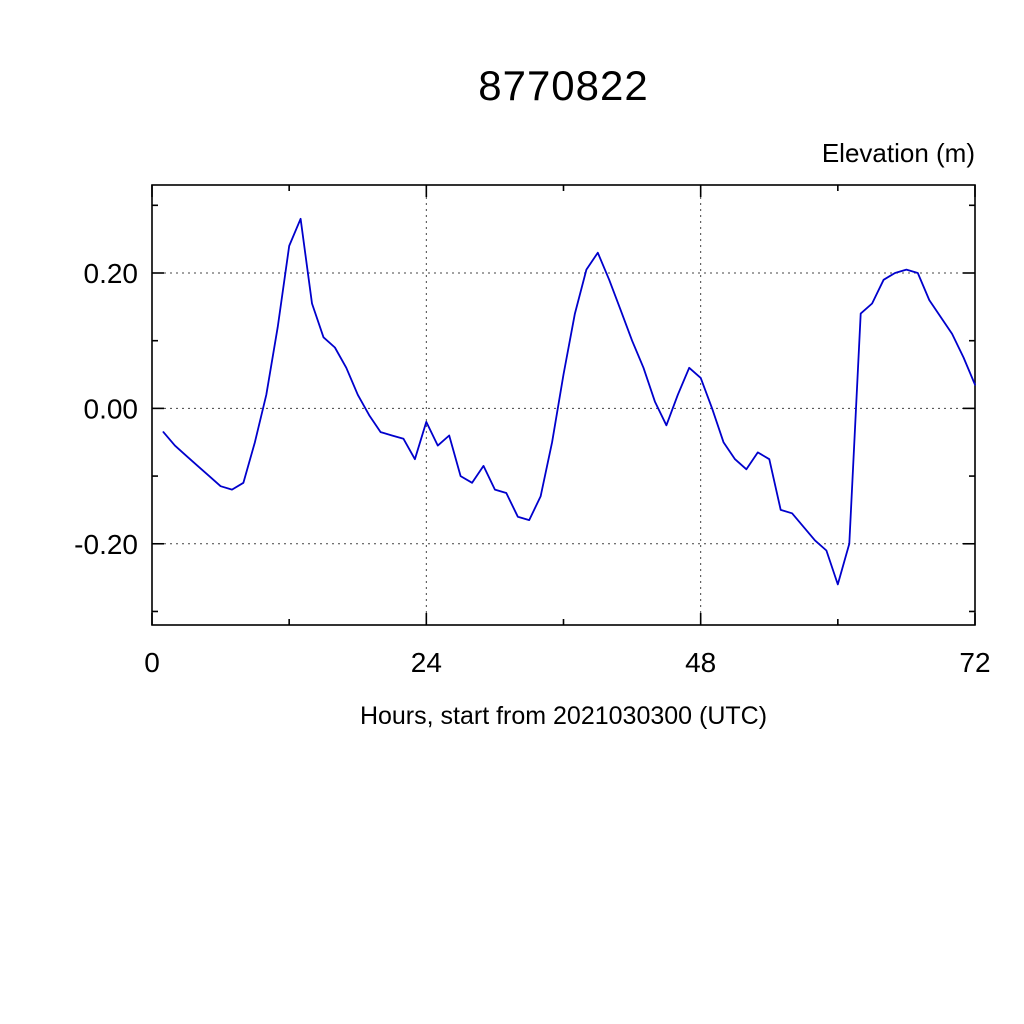 This screenshot has width=1024, height=1024. I want to click on y-axis-unit-label: Elevation (m), so click(898, 153).